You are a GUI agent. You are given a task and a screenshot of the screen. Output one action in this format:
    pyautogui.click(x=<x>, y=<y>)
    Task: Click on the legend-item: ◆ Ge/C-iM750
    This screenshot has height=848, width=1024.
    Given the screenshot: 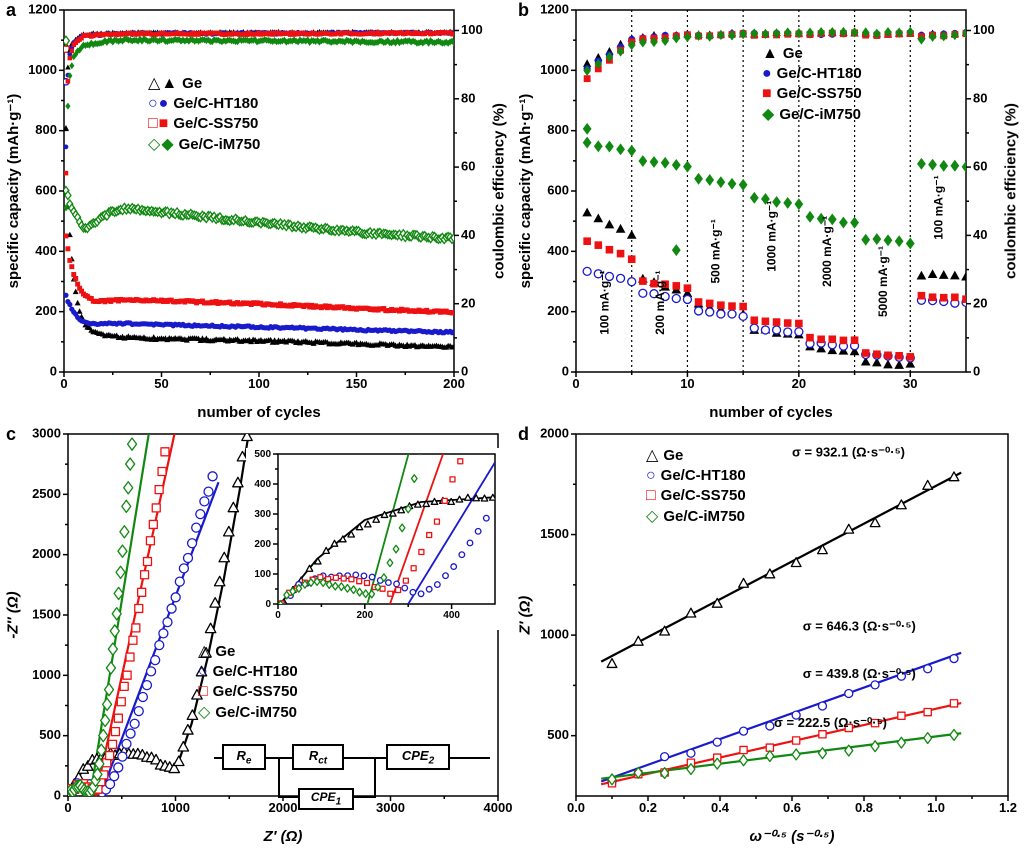 What is the action you would take?
    pyautogui.click(x=812, y=114)
    